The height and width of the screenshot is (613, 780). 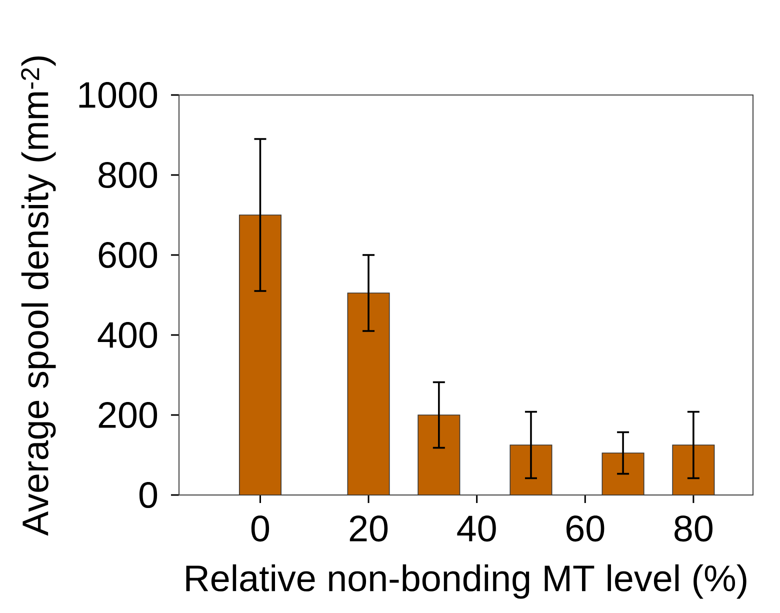 I want to click on x-tick-label: 0, so click(x=260, y=528).